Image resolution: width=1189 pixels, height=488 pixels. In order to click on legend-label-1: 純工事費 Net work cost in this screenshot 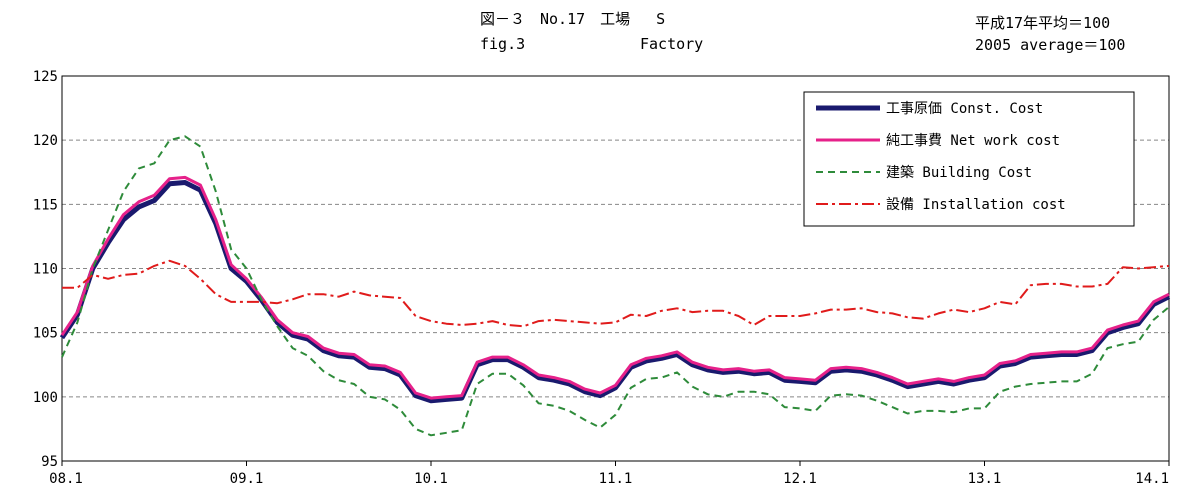, I will do `click(973, 141)`.